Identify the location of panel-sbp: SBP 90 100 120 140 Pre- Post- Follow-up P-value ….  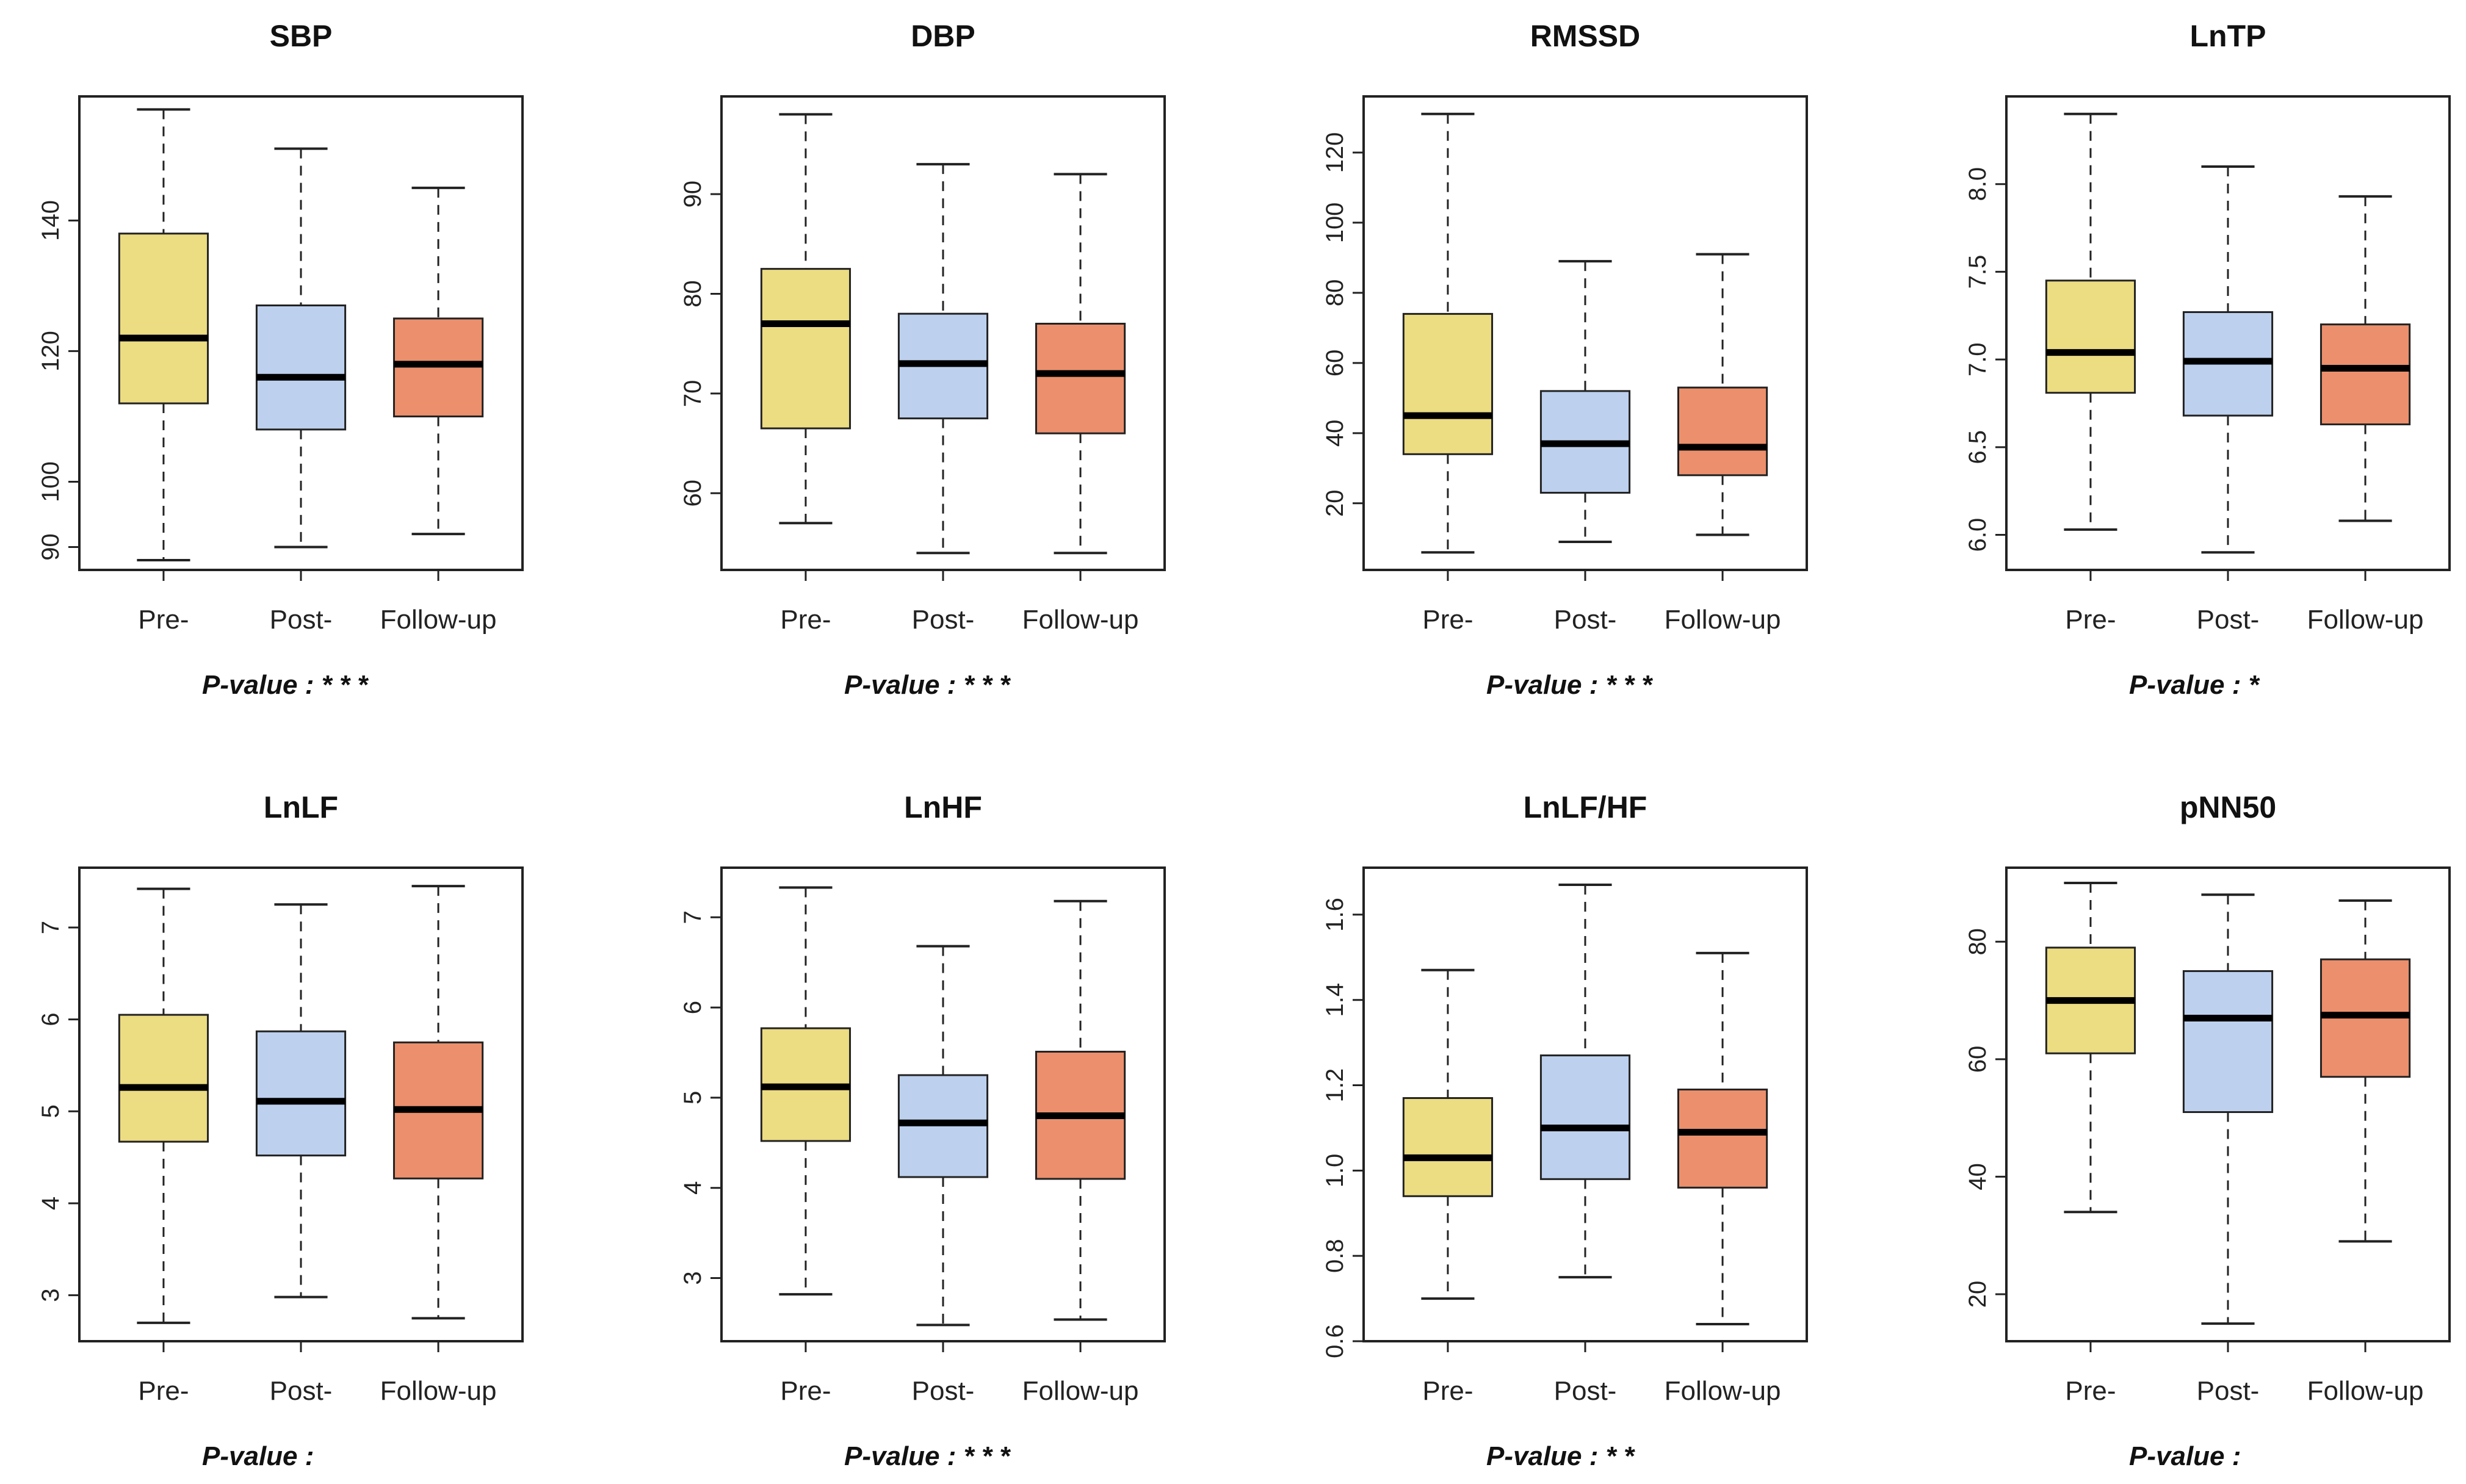
(280, 359).